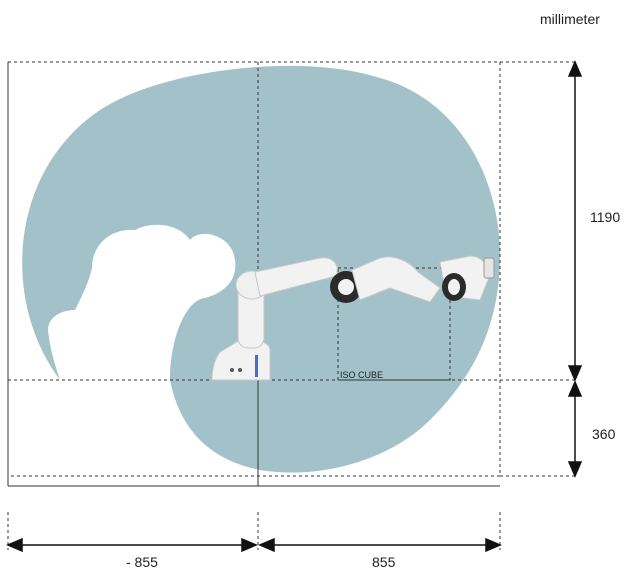  I want to click on iso-cube-label: ISO CUBE, so click(361, 375).